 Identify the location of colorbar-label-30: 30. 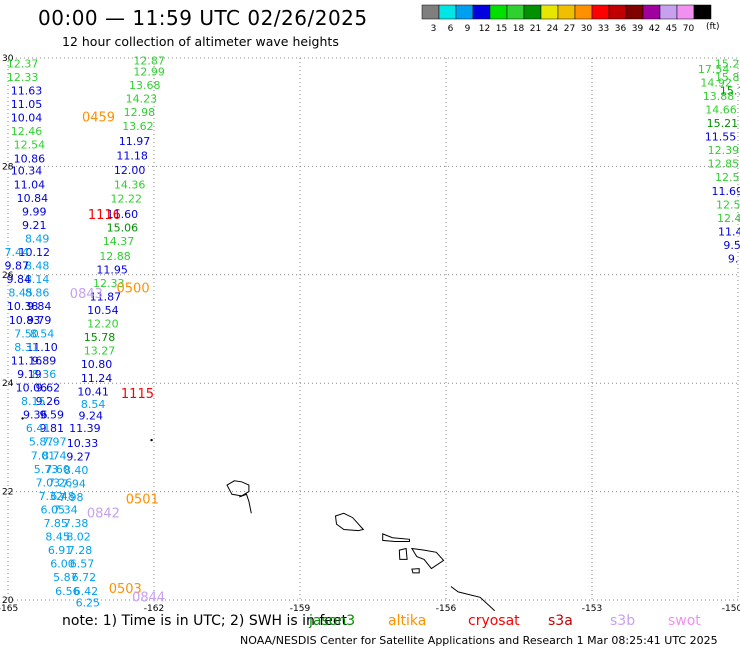
(587, 29).